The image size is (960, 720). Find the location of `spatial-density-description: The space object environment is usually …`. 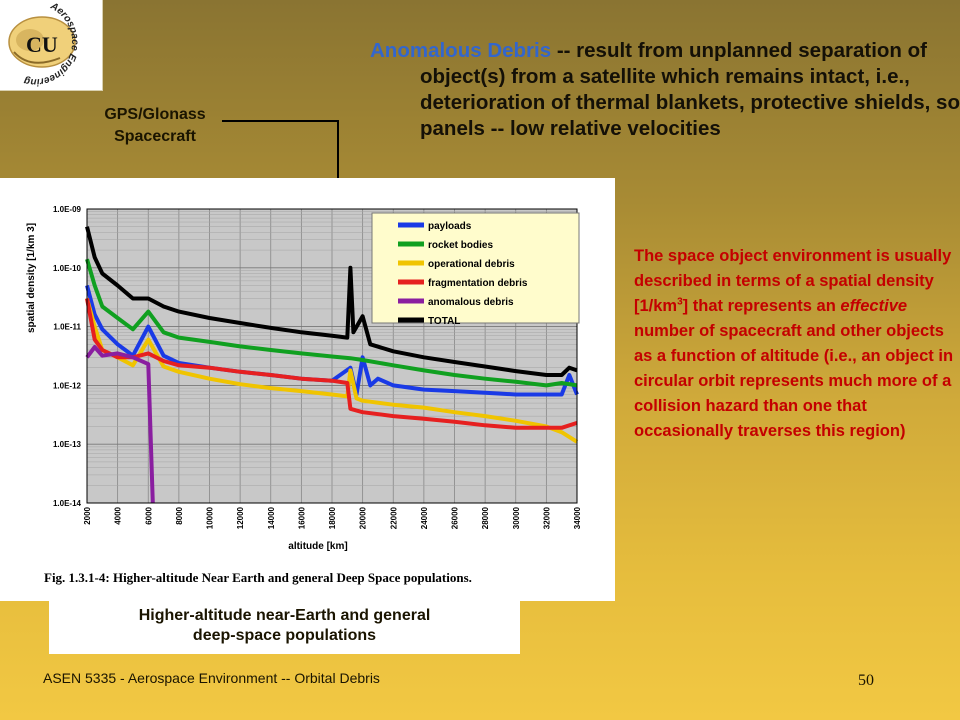

spatial-density-description: The space object environment is usually … is located at coordinates (794, 344).